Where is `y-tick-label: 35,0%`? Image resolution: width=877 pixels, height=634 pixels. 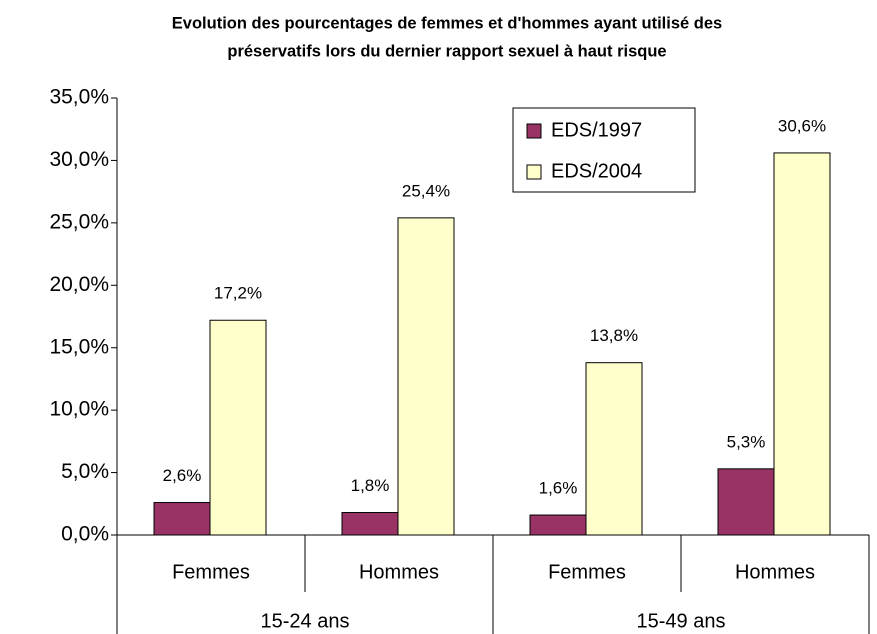 y-tick-label: 35,0% is located at coordinates (79, 97).